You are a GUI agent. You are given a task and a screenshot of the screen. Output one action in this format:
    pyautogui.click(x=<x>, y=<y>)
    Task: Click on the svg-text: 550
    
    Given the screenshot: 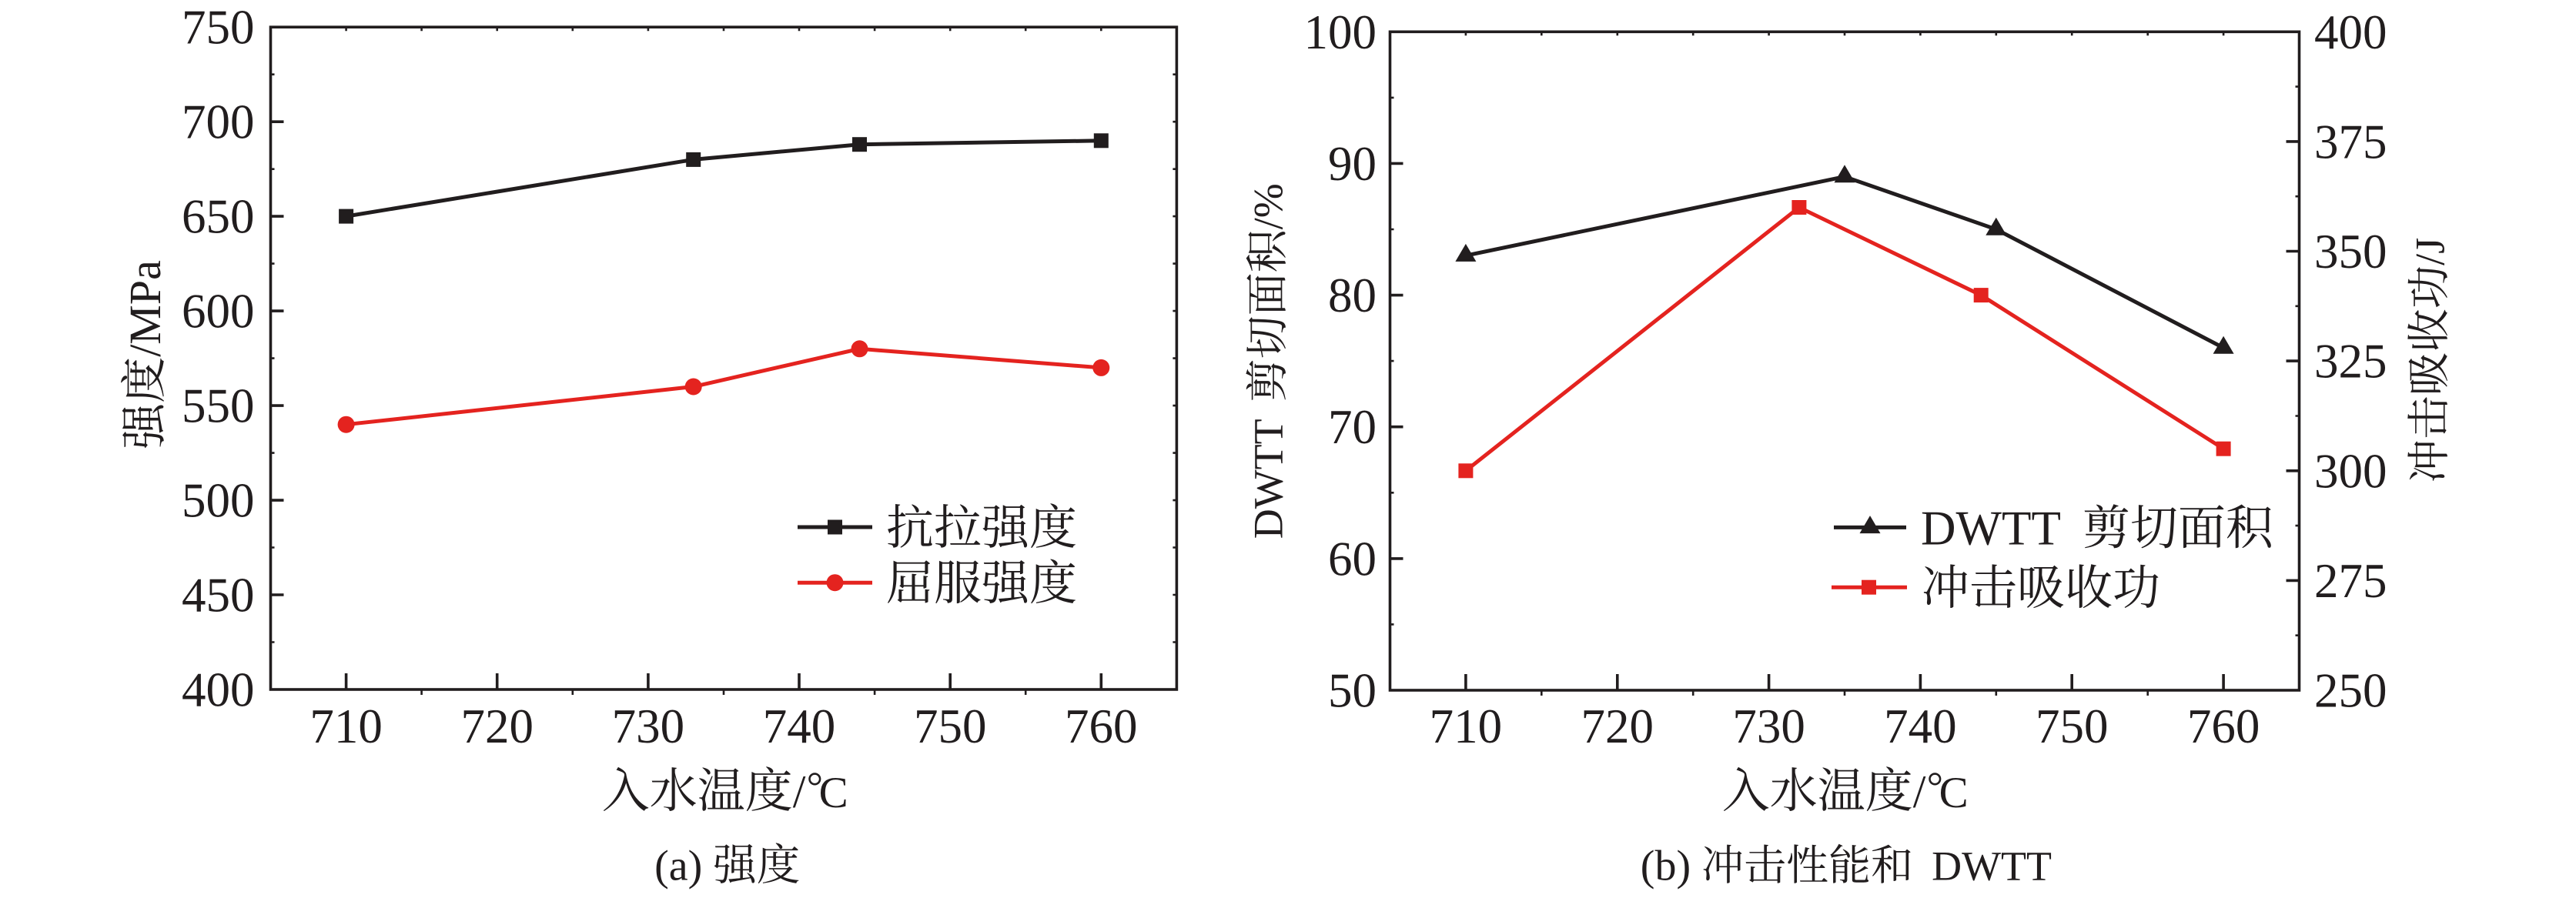 What is the action you would take?
    pyautogui.click(x=218, y=406)
    